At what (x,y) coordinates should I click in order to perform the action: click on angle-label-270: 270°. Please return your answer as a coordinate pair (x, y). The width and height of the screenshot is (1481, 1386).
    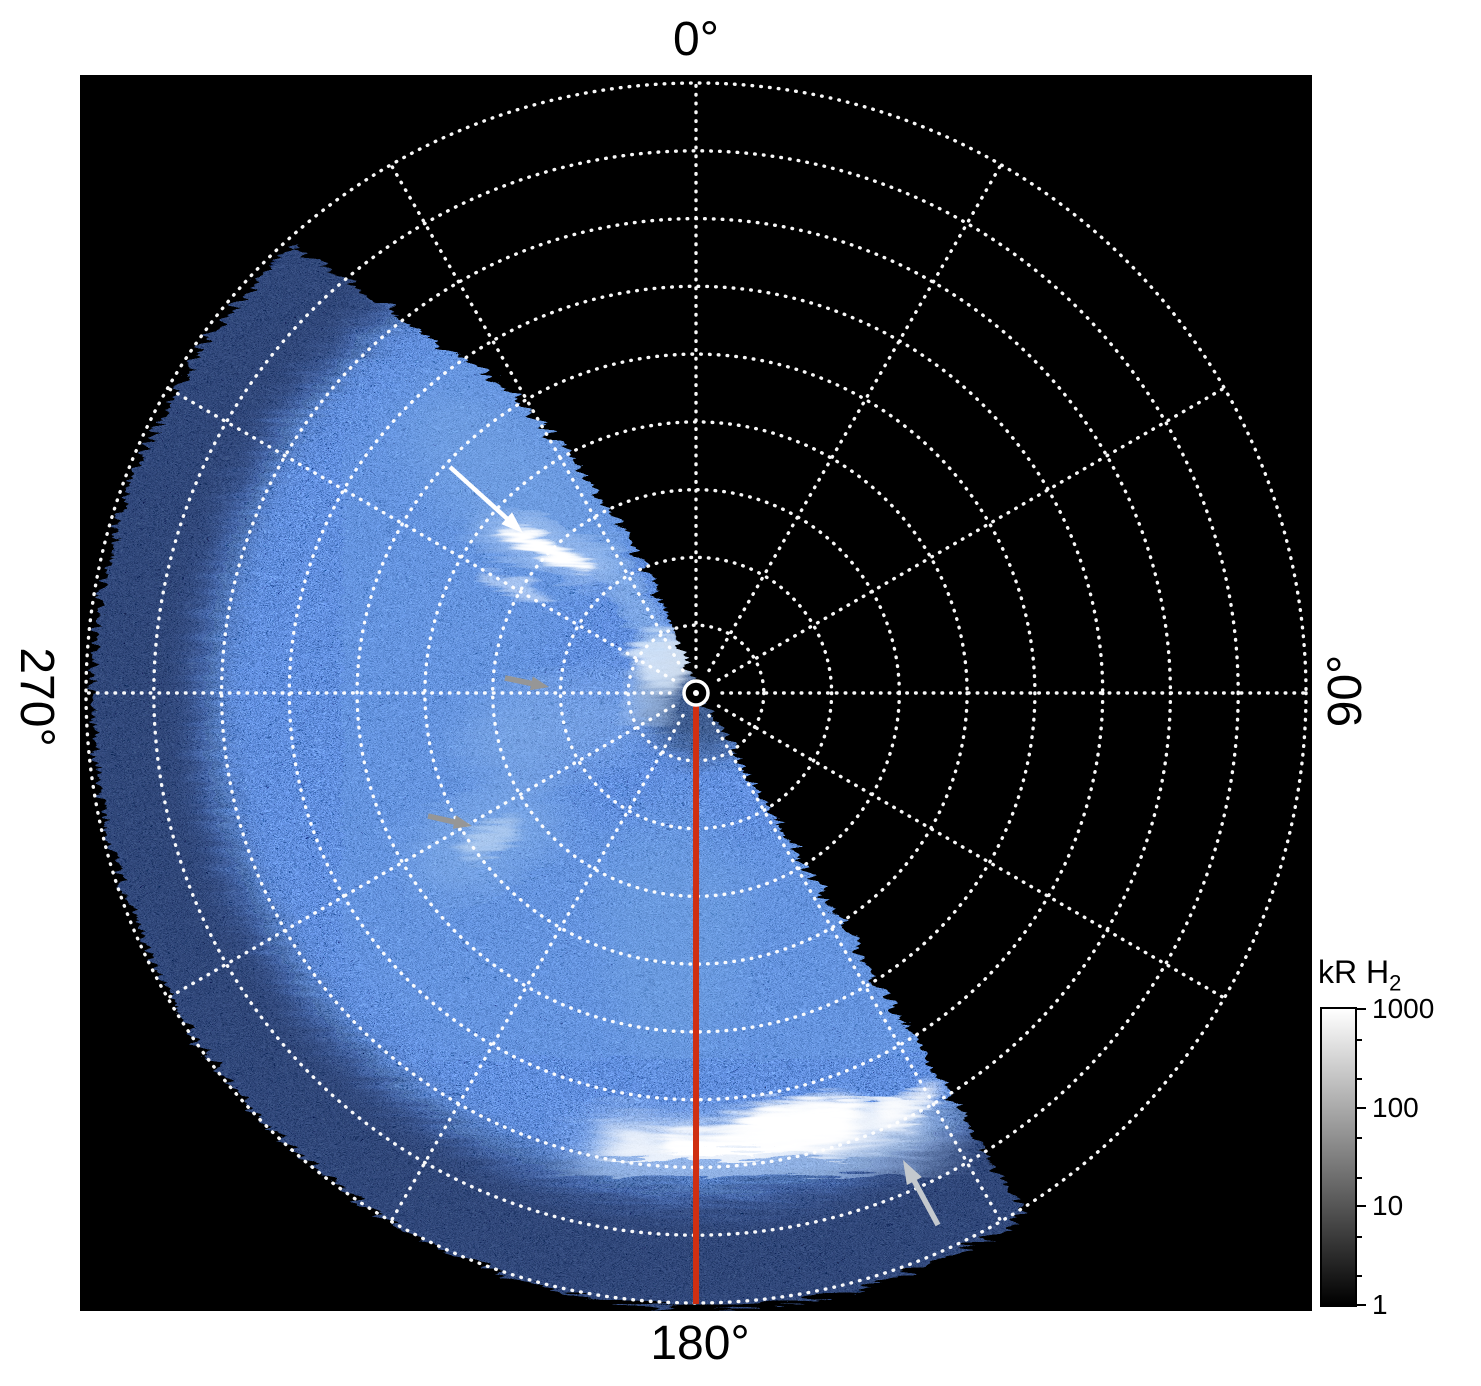
    Looking at the image, I should click on (36, 697).